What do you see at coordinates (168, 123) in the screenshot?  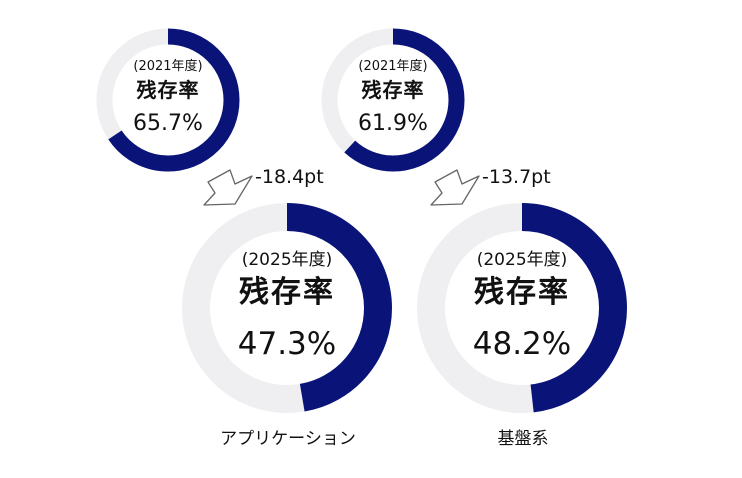 I see `survival-rate-value: 65.7%` at bounding box center [168, 123].